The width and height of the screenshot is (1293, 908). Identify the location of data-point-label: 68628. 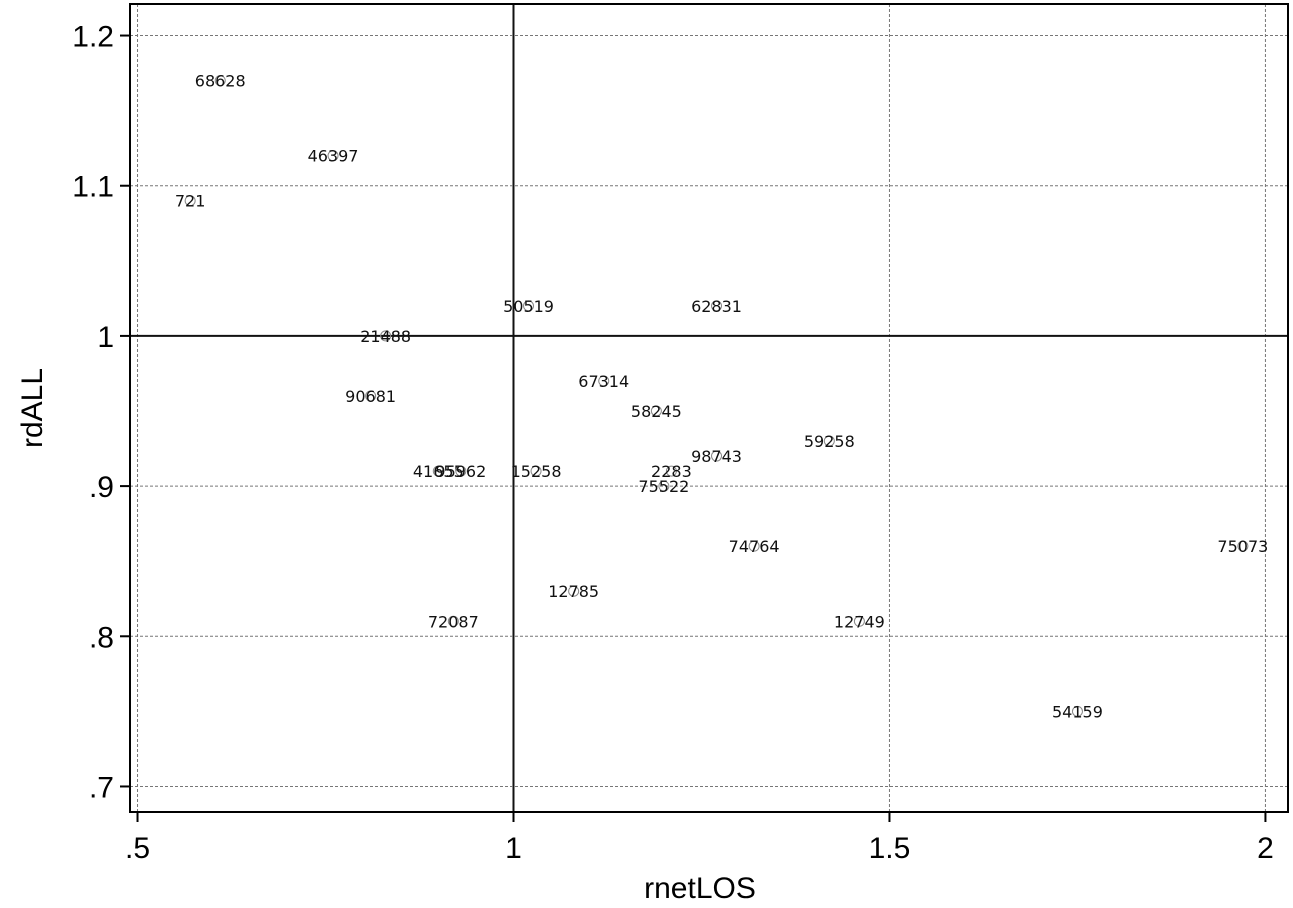
(220, 81).